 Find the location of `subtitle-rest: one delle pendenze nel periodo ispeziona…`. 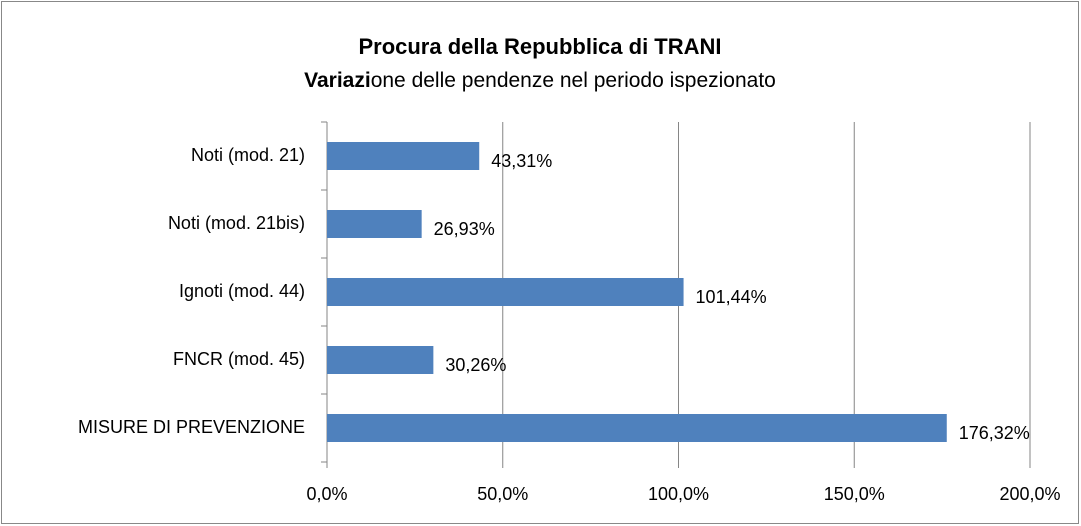

subtitle-rest: one delle pendenze nel periodo ispeziona… is located at coordinates (573, 80).